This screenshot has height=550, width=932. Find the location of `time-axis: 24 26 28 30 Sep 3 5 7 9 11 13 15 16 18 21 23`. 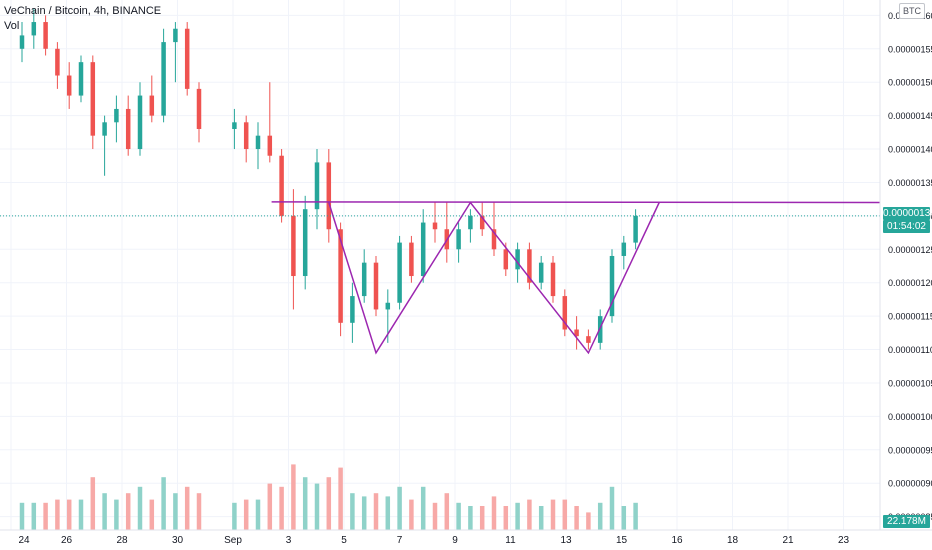

time-axis: 24 26 28 30 Sep 3 5 7 9 11 13 15 16 18 21 23 is located at coordinates (433, 540).